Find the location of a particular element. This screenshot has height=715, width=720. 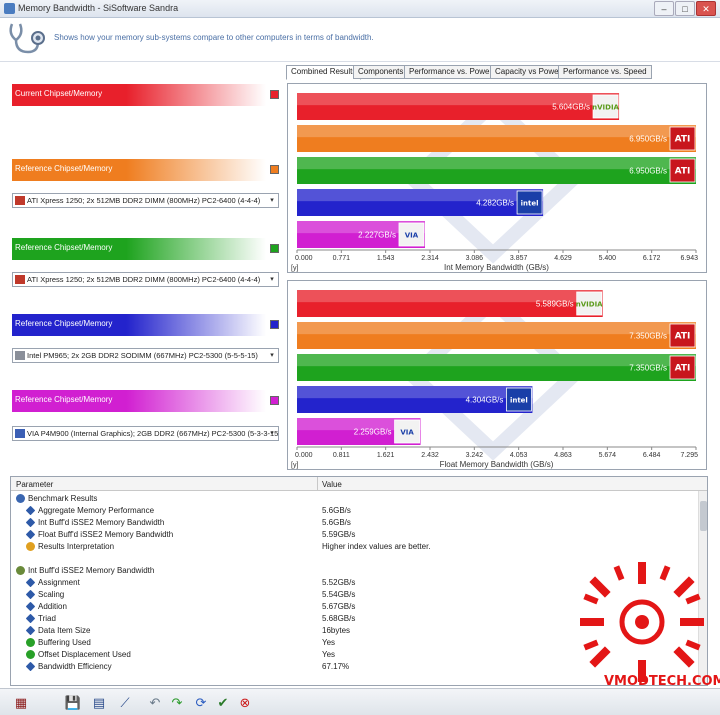

forward-icon: ↷ is located at coordinates (177, 702).